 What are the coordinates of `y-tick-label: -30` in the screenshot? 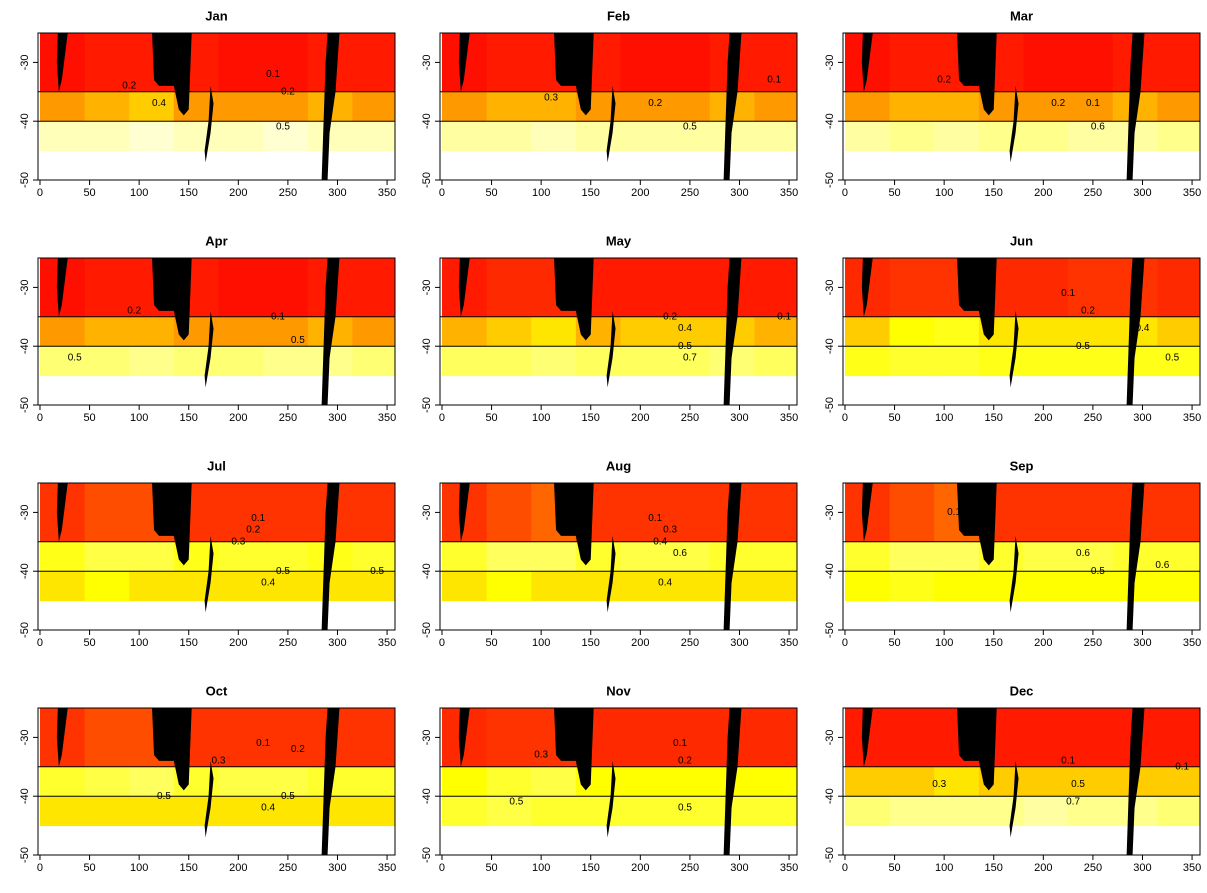 It's located at (427, 737).